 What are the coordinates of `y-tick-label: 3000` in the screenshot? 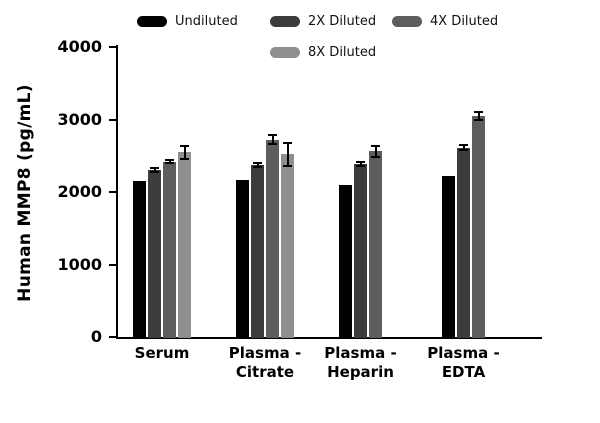 It's located at (79, 119).